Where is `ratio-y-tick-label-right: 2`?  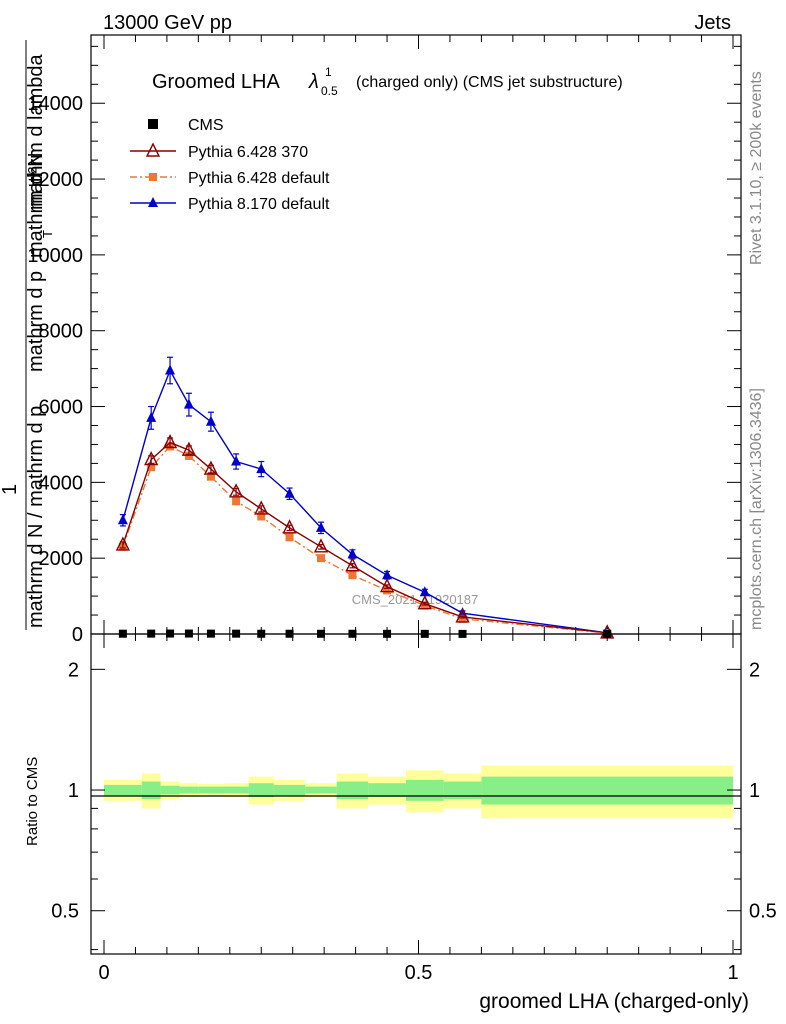 ratio-y-tick-label-right: 2 is located at coordinates (754, 670).